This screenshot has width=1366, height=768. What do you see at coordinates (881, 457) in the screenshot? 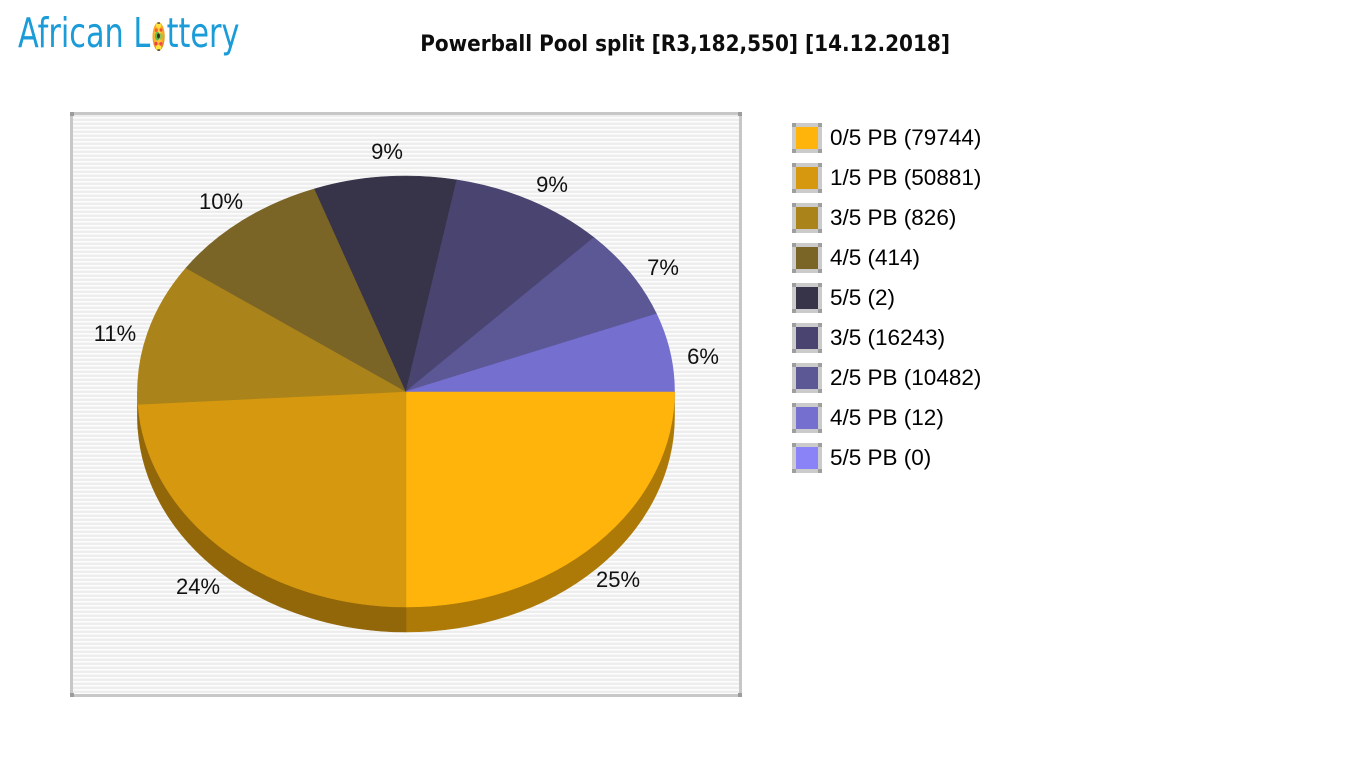
I see `legend-label: 5/5 PB (0)` at bounding box center [881, 457].